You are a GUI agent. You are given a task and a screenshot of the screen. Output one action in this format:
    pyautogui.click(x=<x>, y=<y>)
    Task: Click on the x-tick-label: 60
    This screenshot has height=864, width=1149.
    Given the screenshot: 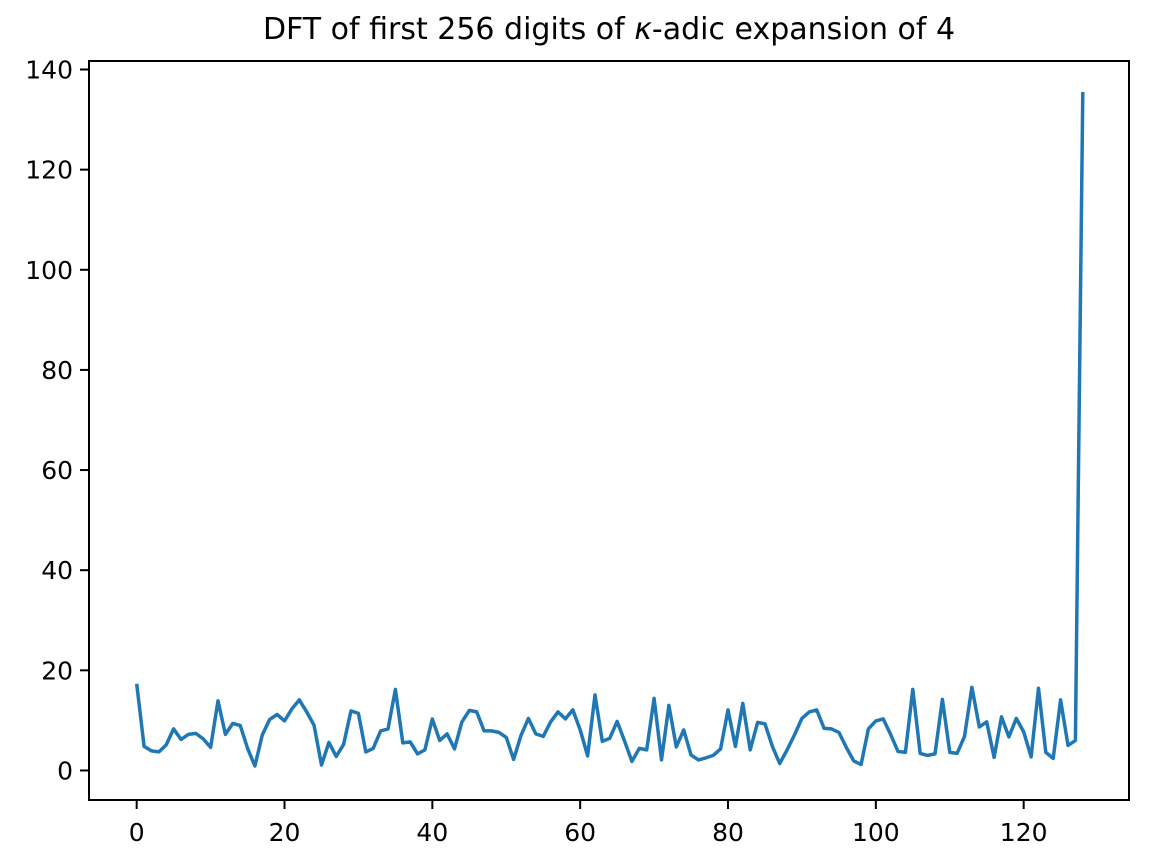 What is the action you would take?
    pyautogui.click(x=580, y=832)
    